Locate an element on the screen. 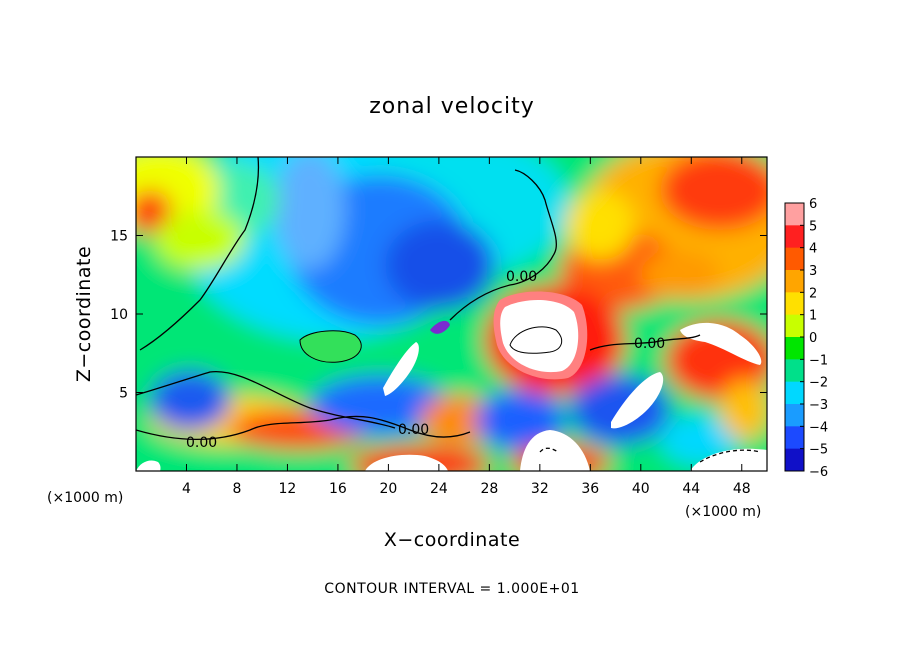 This screenshot has height=654, width=904. colorbar-tick-label: 6 is located at coordinates (813, 204).